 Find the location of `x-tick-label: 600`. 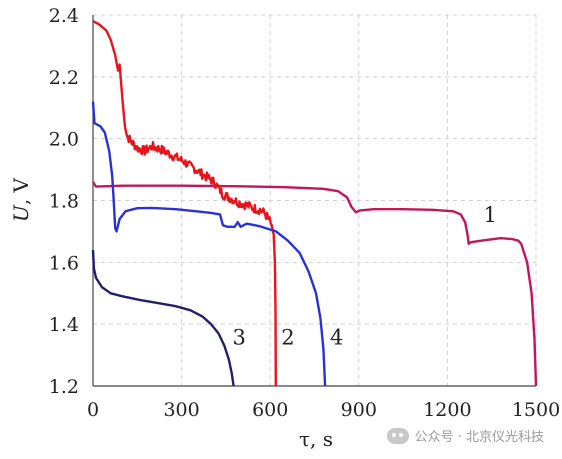

x-tick-label: 600 is located at coordinates (270, 410).